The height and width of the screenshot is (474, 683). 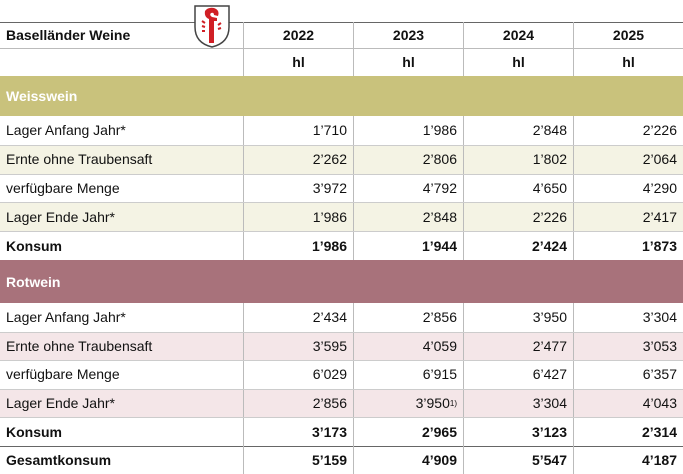 I want to click on value-cell: 1’710, so click(x=298, y=130).